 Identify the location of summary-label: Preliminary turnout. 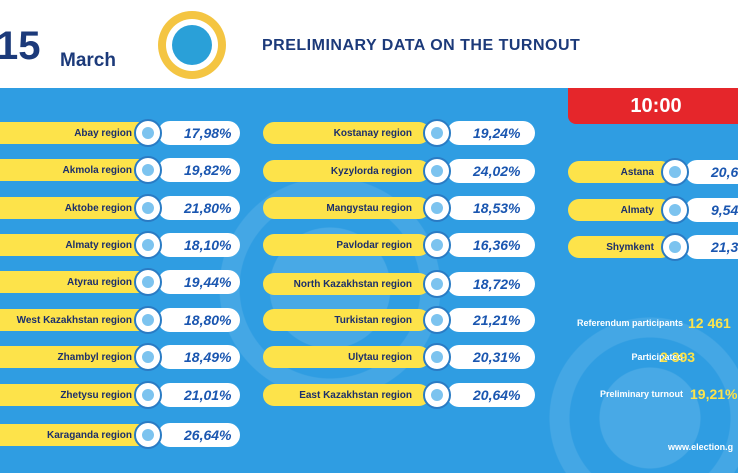
(641, 394).